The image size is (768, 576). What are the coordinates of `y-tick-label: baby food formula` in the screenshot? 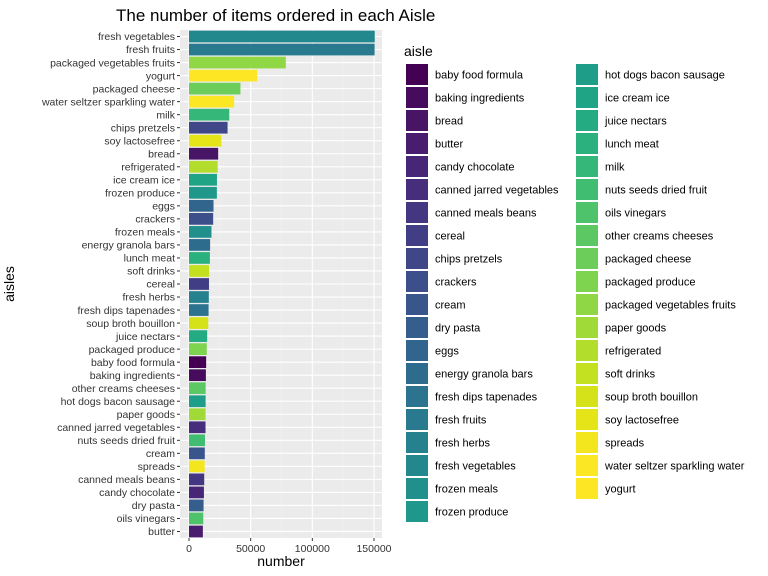 It's located at (133, 363).